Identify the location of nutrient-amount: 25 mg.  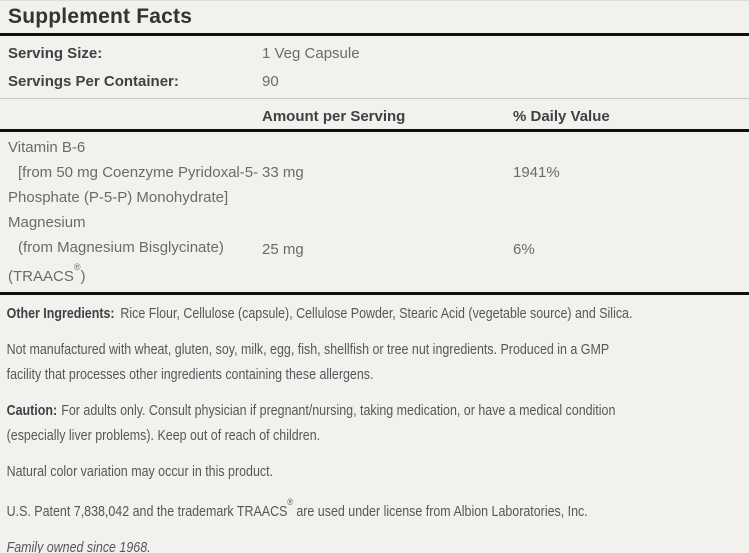
(283, 249).